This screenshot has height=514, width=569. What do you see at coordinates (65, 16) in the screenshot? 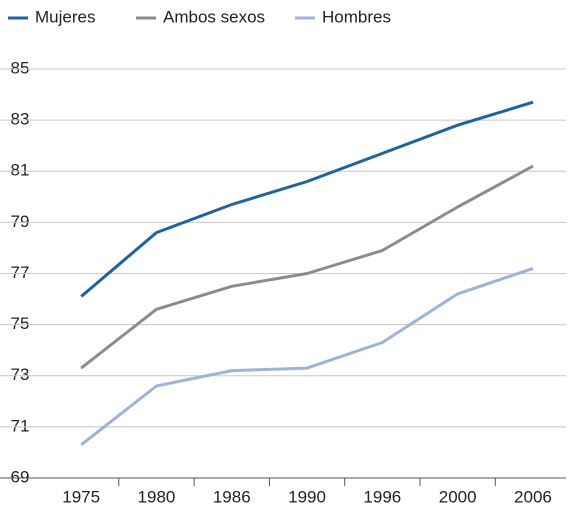
I see `legend-label: Mujeres` at bounding box center [65, 16].